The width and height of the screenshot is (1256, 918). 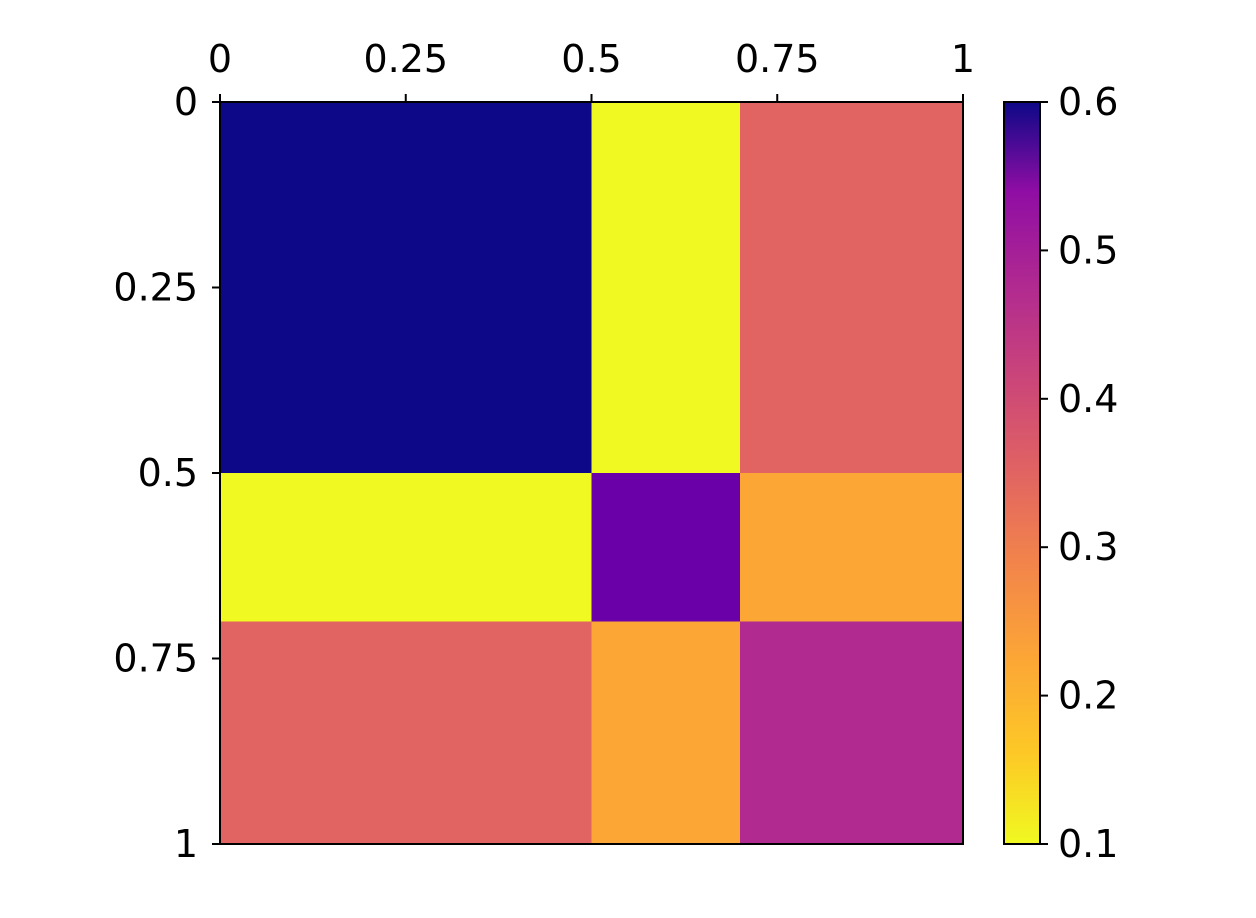 What do you see at coordinates (851, 732) in the screenshot?
I see `heatmap-cell-r2-c2` at bounding box center [851, 732].